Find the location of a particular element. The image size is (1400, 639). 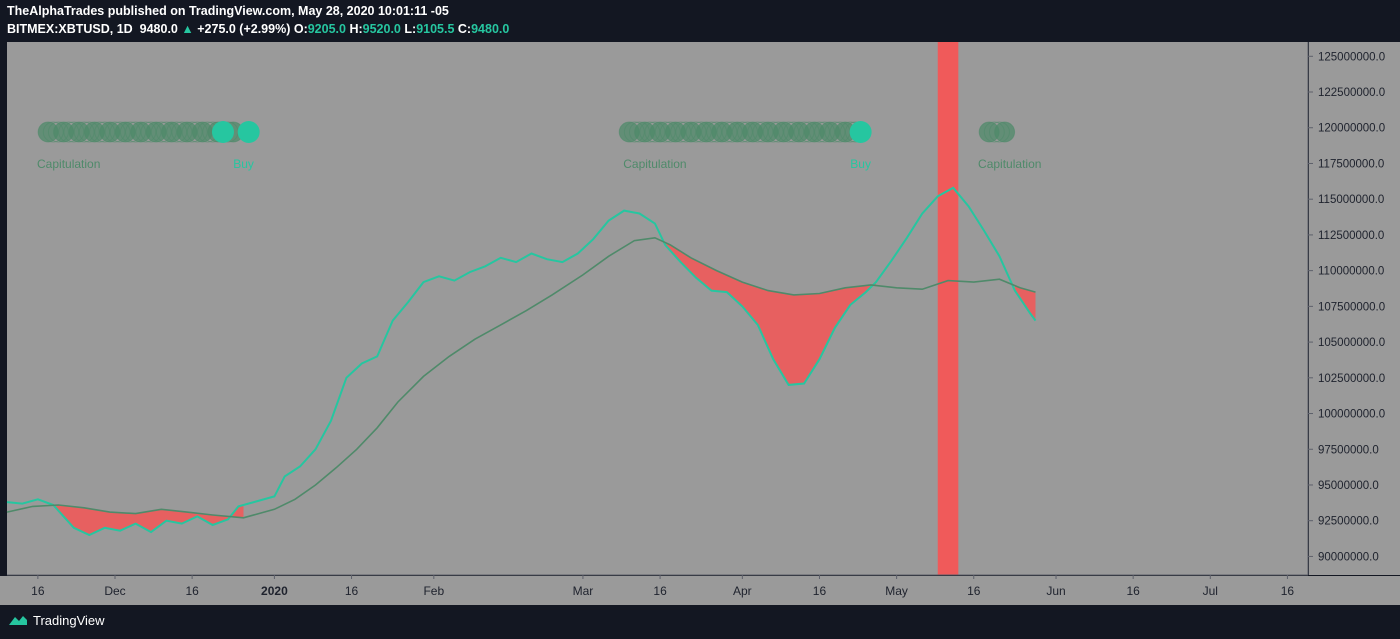

open-label: O: is located at coordinates (300, 29).